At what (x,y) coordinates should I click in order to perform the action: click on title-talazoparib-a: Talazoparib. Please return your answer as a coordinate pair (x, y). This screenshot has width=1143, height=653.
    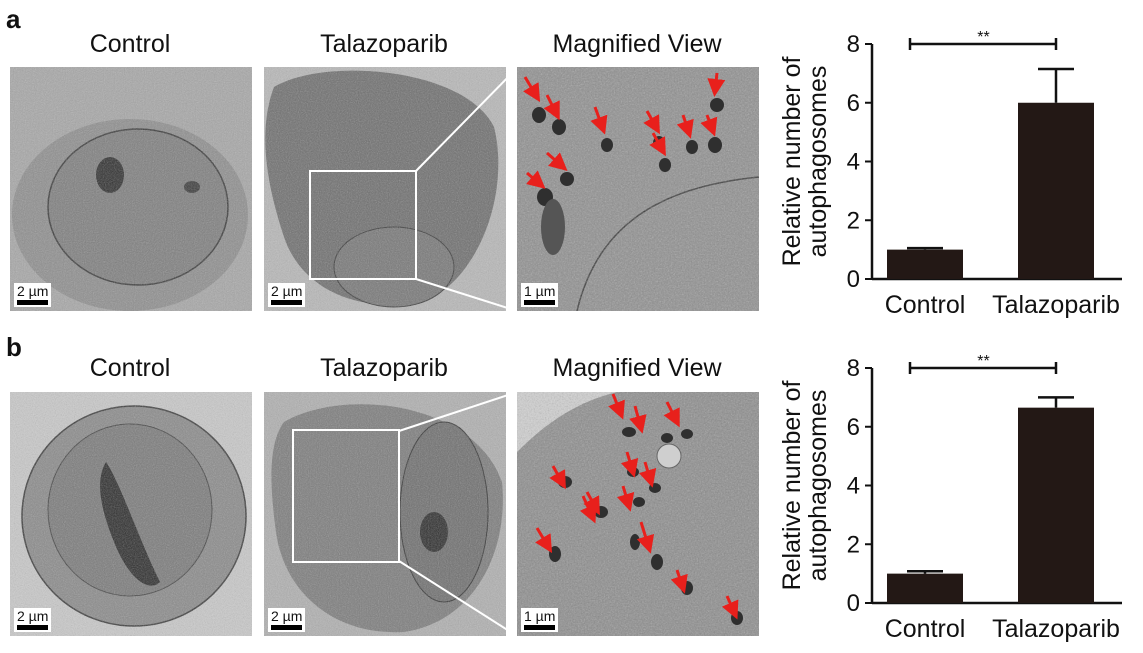
    Looking at the image, I should click on (384, 44).